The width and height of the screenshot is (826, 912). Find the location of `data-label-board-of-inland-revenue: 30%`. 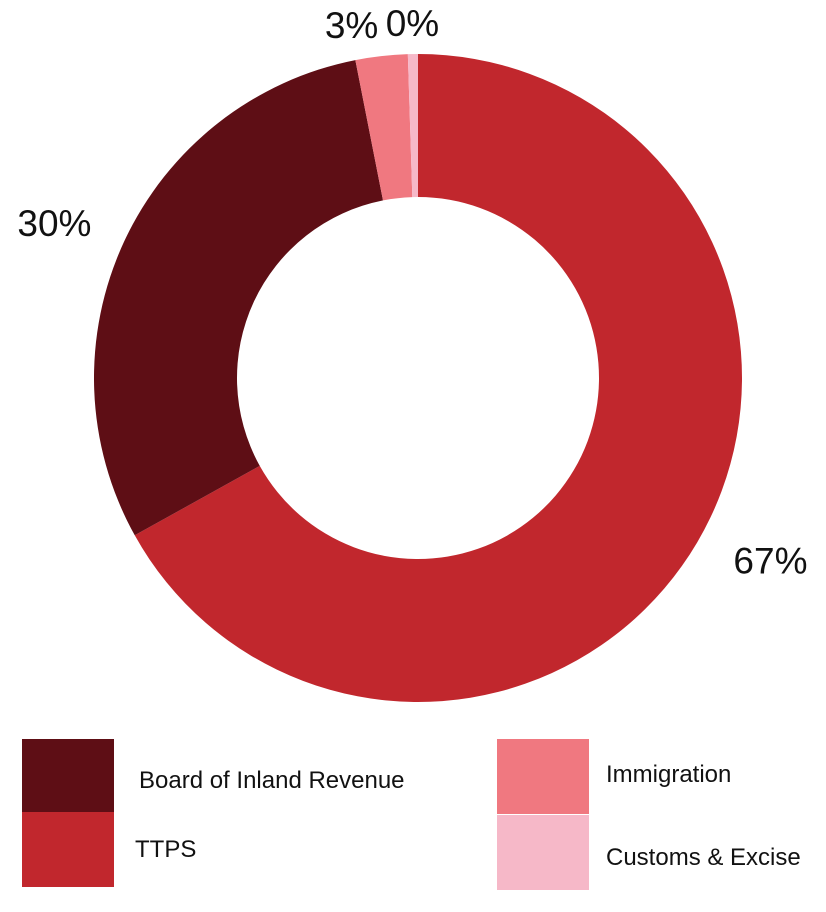

data-label-board-of-inland-revenue: 30% is located at coordinates (54, 223).